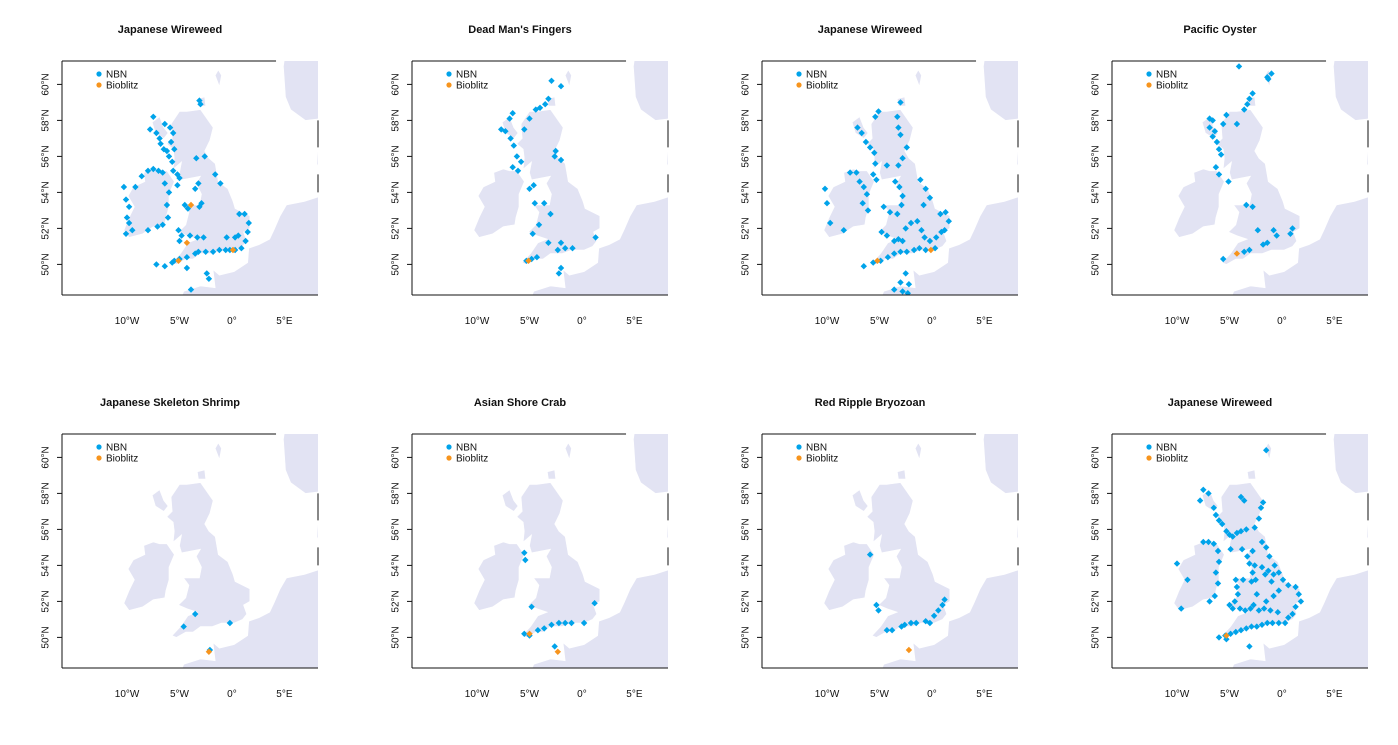 Image resolution: width=1398 pixels, height=745 pixels. I want to click on y-tick-label: 58°N, so click(746, 493).